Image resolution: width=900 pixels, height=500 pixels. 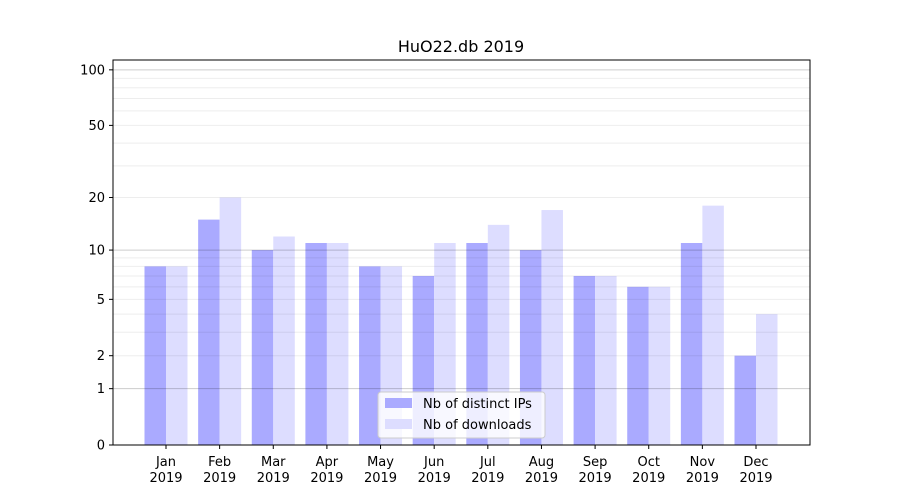 What do you see at coordinates (461, 46) in the screenshot?
I see `chart-title: HuO22.db 2019` at bounding box center [461, 46].